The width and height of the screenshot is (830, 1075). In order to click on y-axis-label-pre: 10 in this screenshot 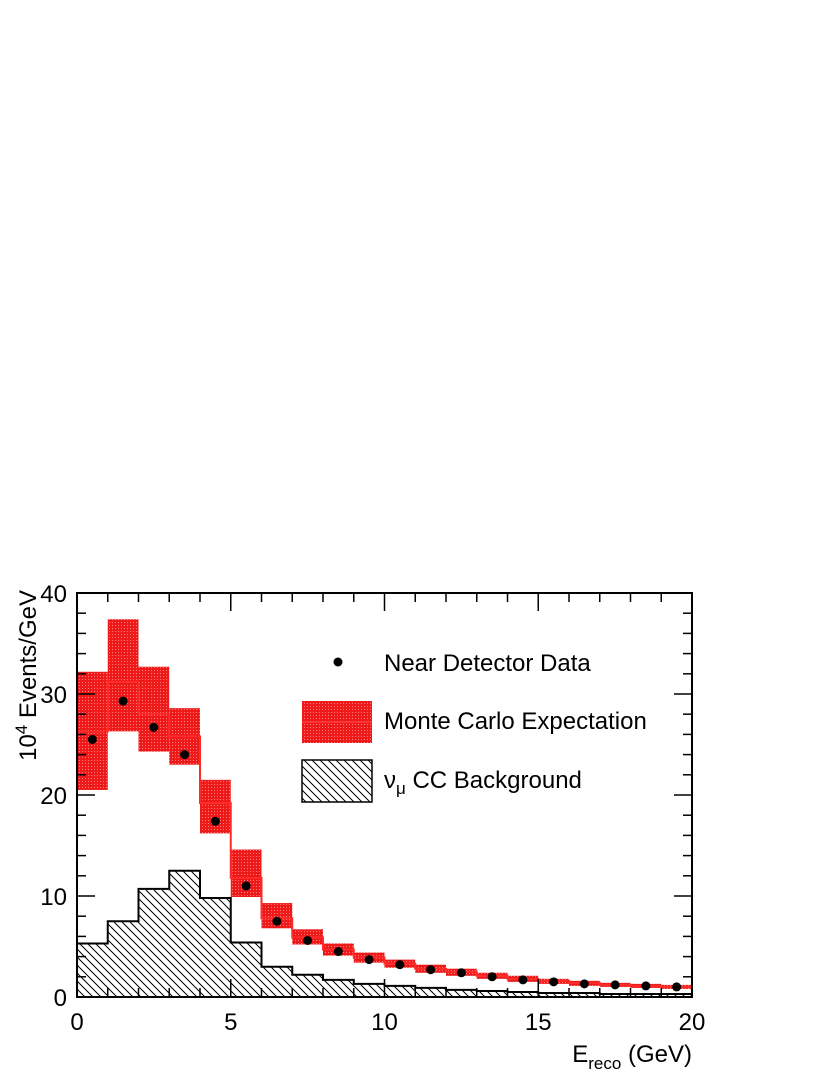, I will do `click(28, 747)`.